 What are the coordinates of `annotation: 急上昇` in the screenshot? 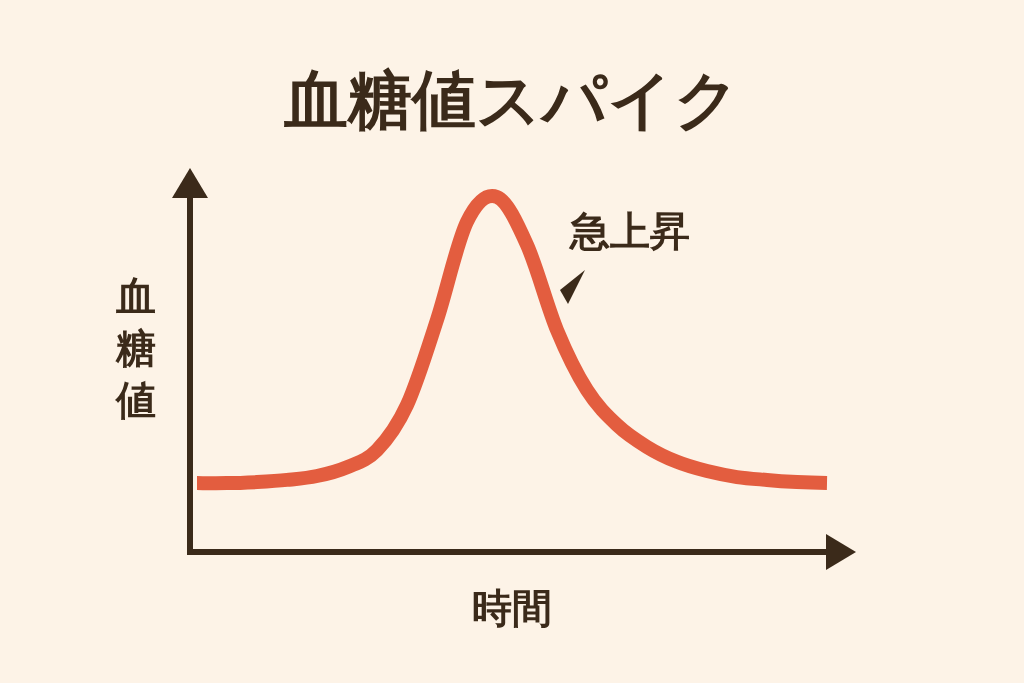 It's located at (629, 231).